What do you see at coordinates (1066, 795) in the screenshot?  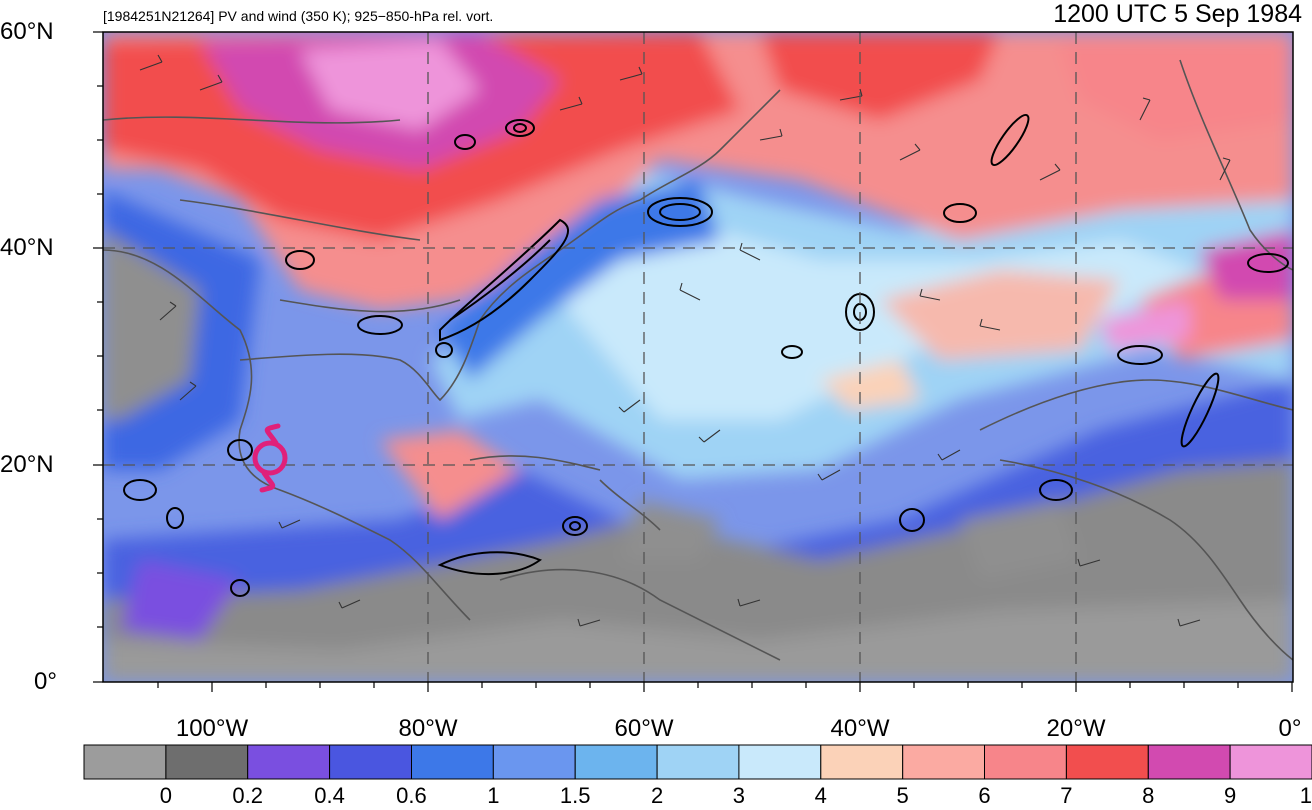 I see `colorbar-label: 7` at bounding box center [1066, 795].